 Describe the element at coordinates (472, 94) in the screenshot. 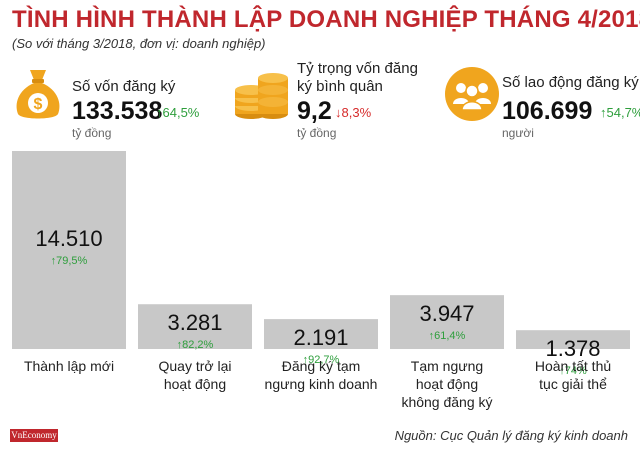

I see `people-group-icon` at that location.